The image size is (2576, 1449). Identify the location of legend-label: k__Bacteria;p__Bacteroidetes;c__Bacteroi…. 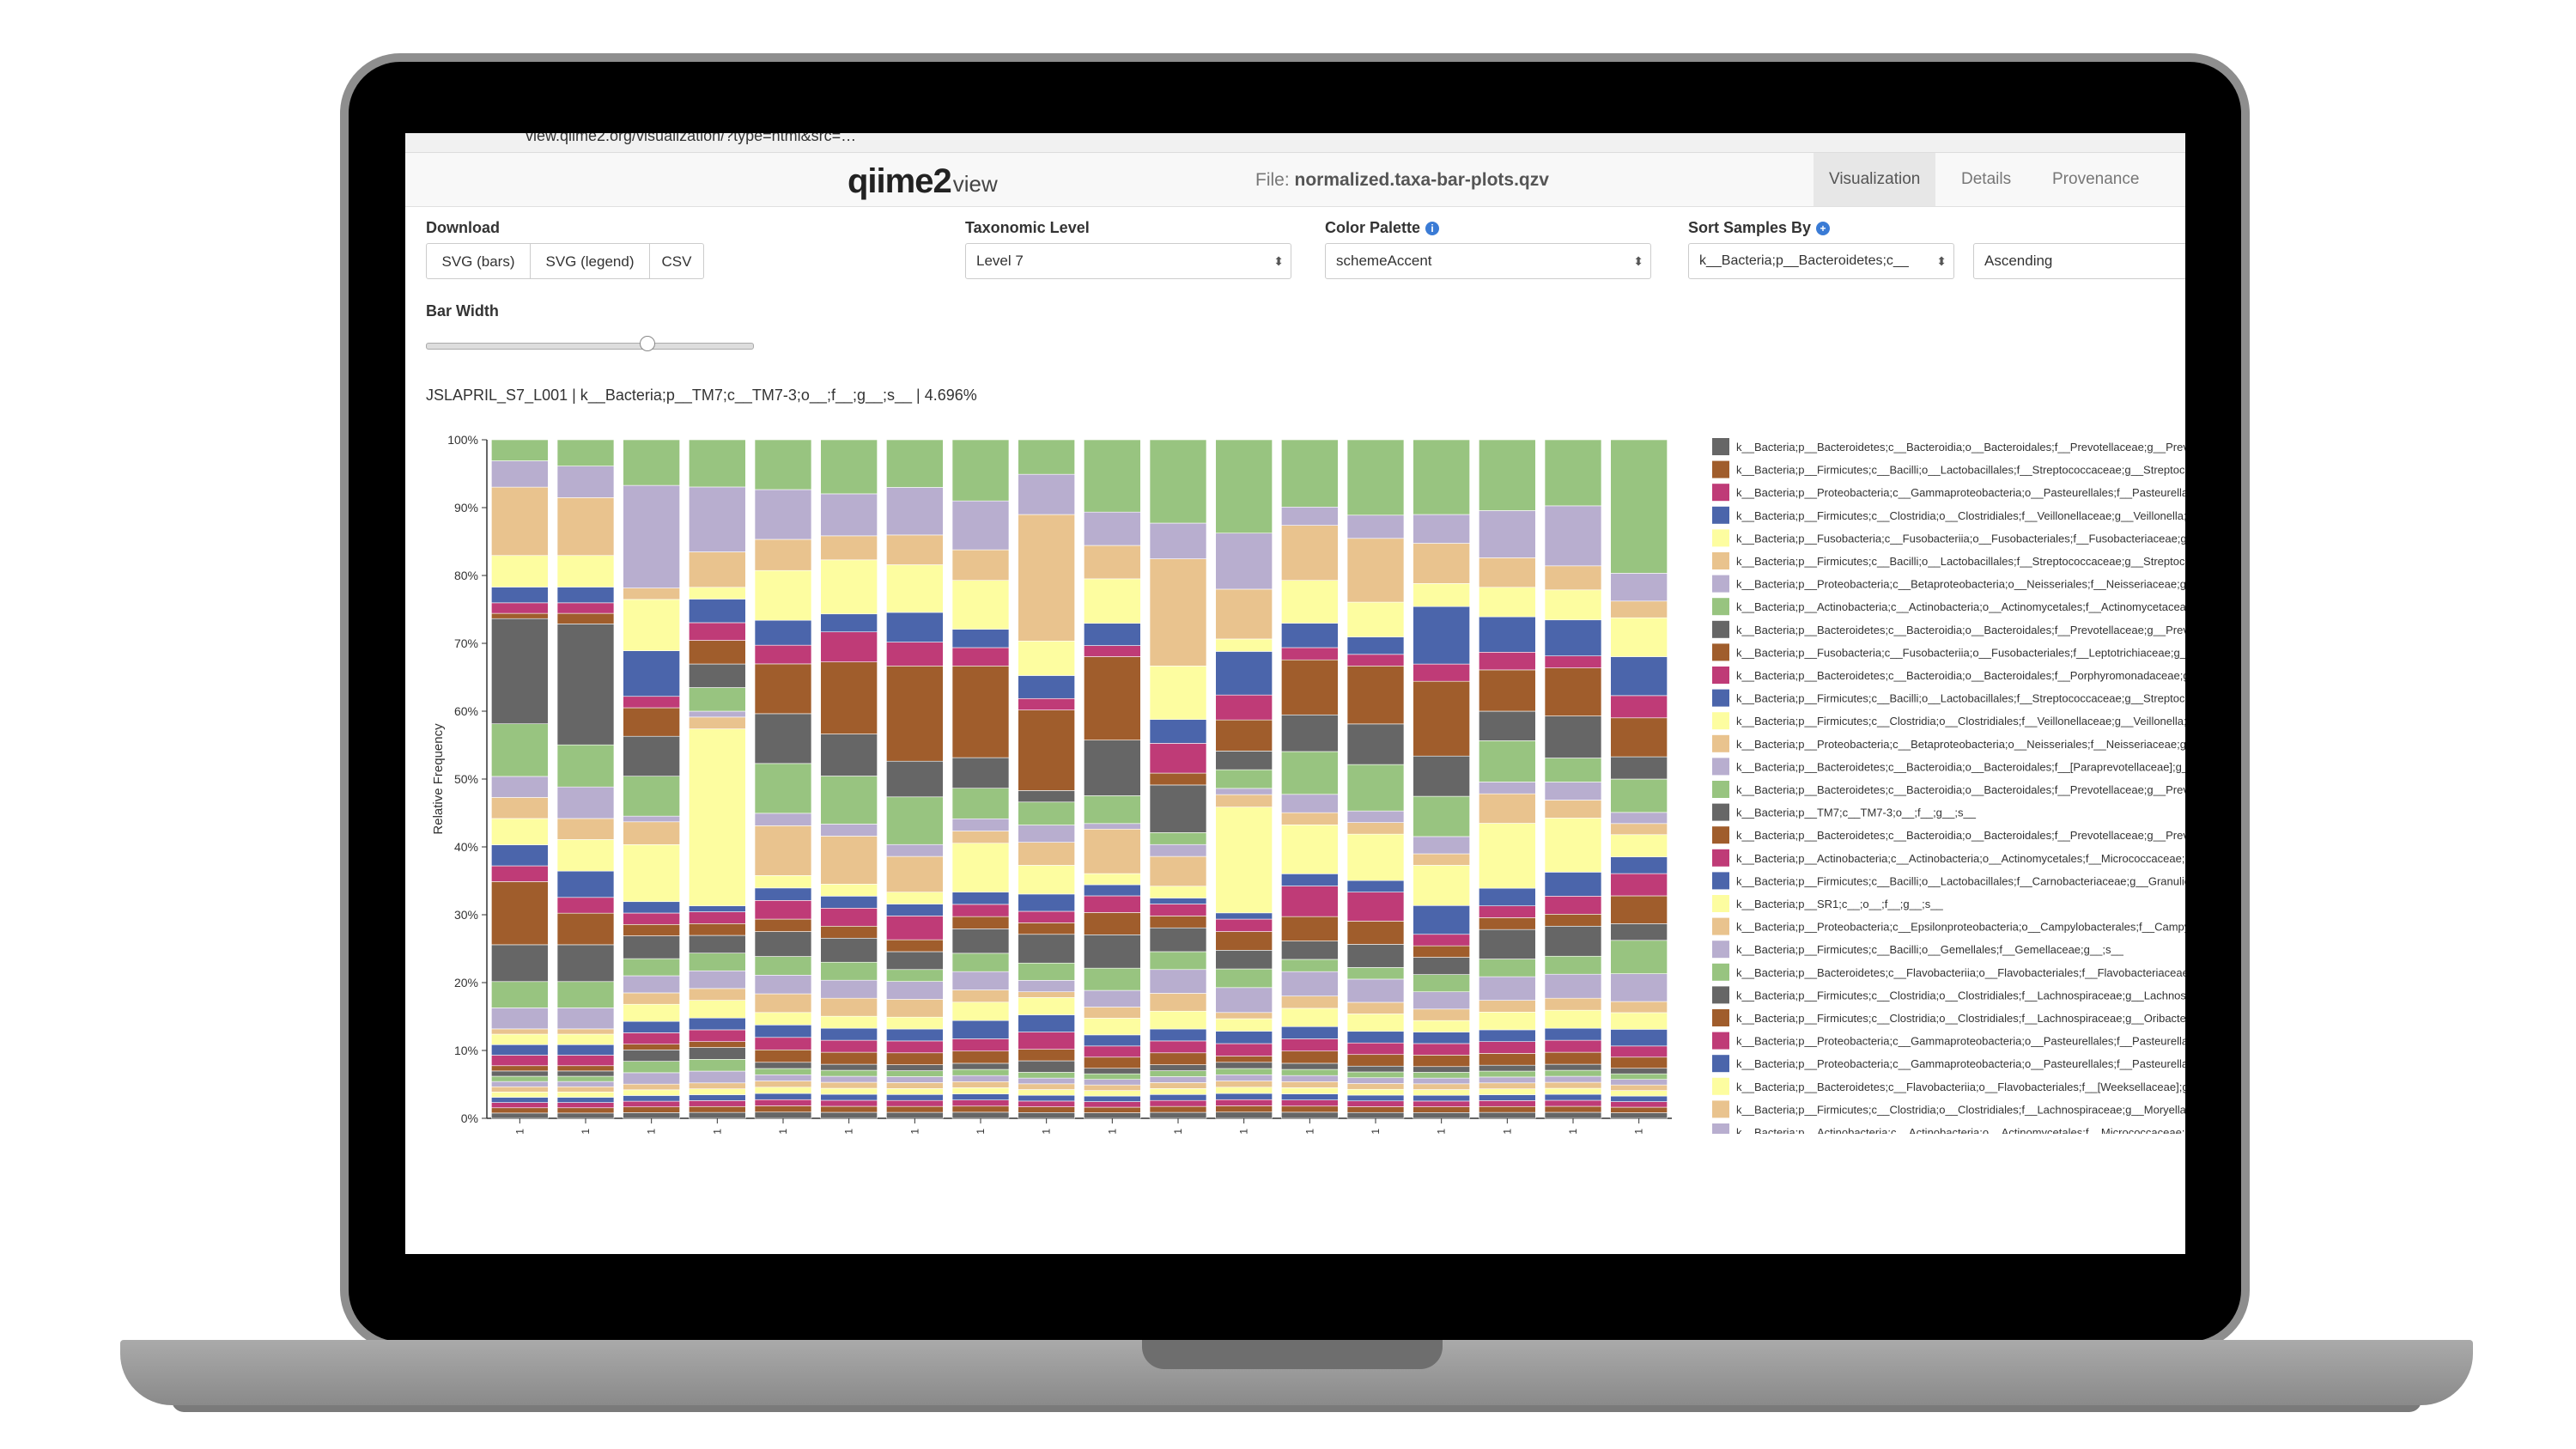
(1960, 835).